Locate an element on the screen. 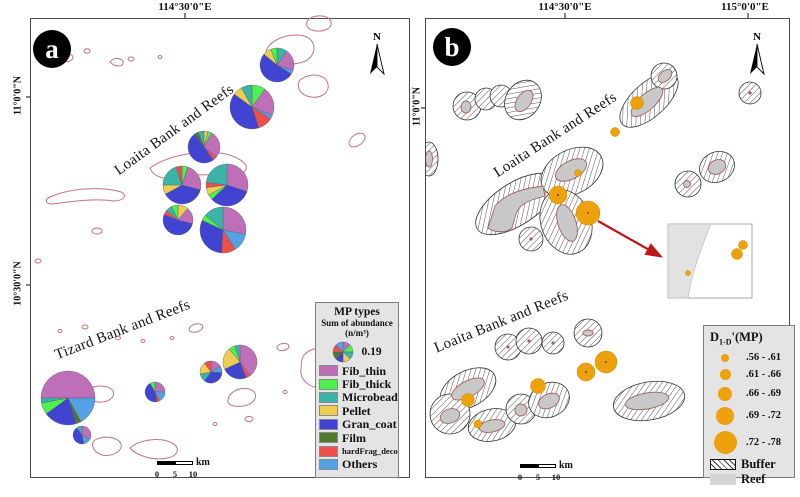 The image size is (800, 497). size-class-label: .72 - .78 is located at coordinates (763, 442).